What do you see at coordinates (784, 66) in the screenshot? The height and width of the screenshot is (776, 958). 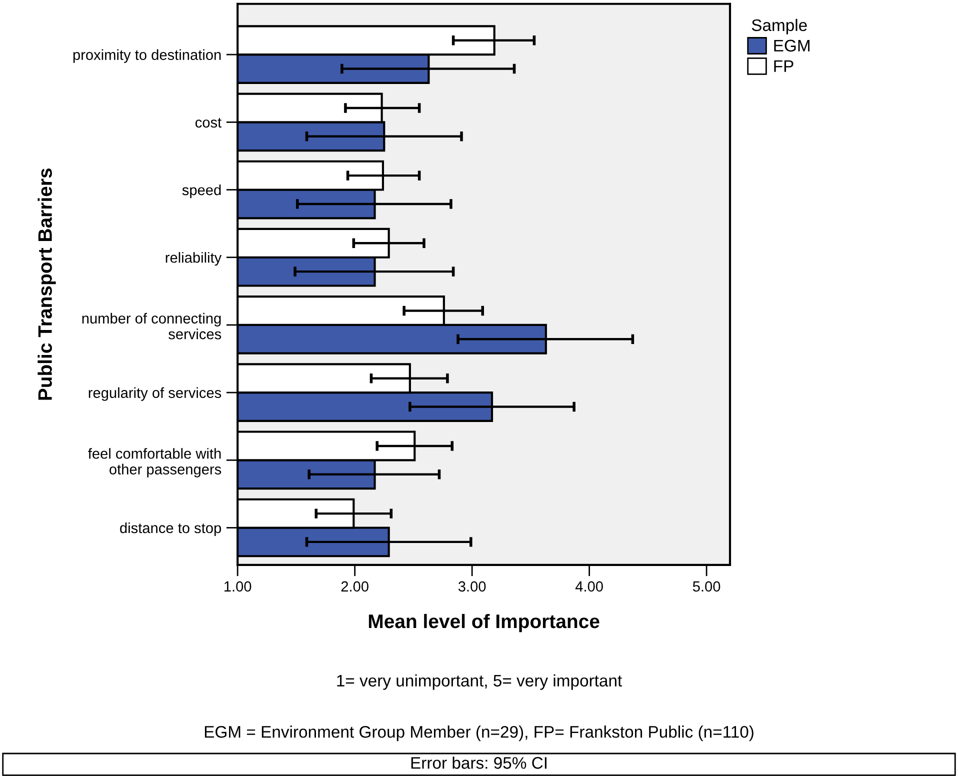 I see `legend-label: FP` at bounding box center [784, 66].